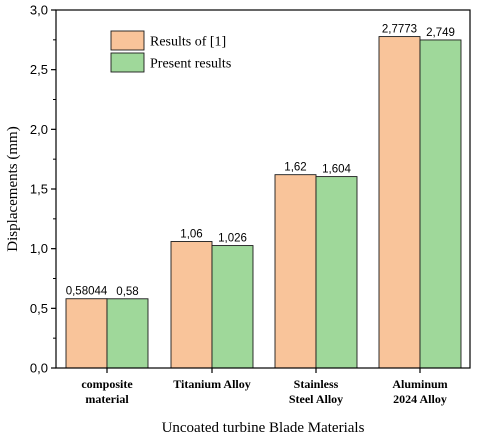 This screenshot has height=438, width=480. What do you see at coordinates (127, 292) in the screenshot?
I see `bar-value-label: 0,58` at bounding box center [127, 292].